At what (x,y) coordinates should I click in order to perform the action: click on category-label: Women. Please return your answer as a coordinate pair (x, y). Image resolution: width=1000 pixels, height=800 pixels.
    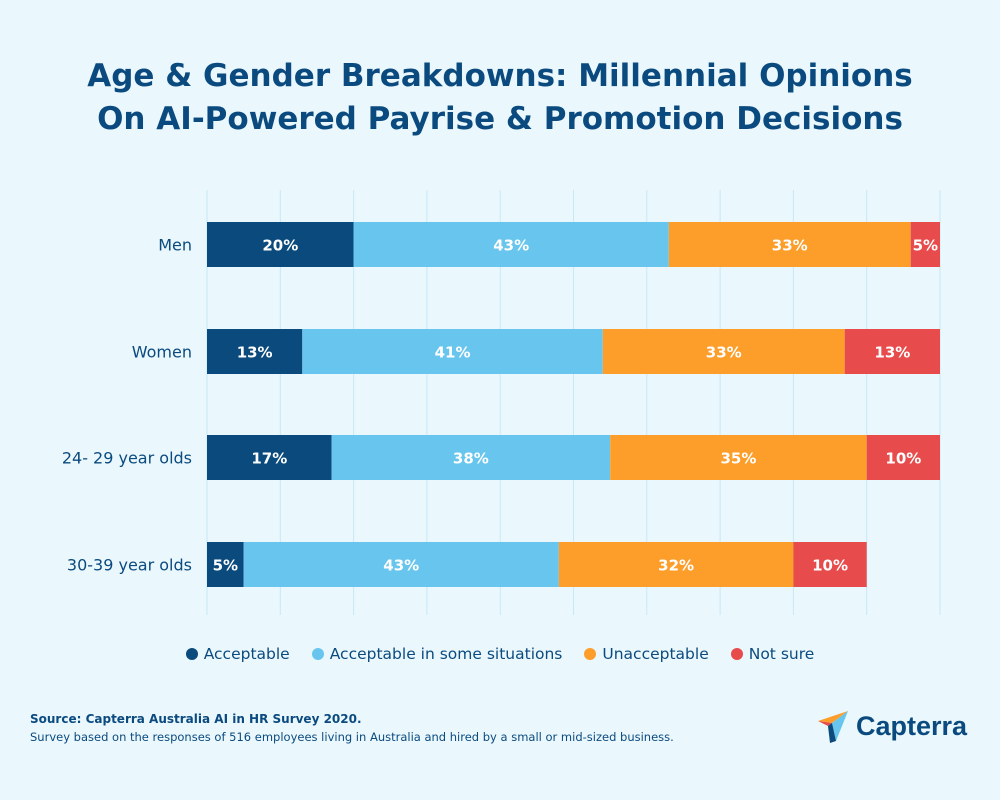
    Looking at the image, I should click on (162, 352).